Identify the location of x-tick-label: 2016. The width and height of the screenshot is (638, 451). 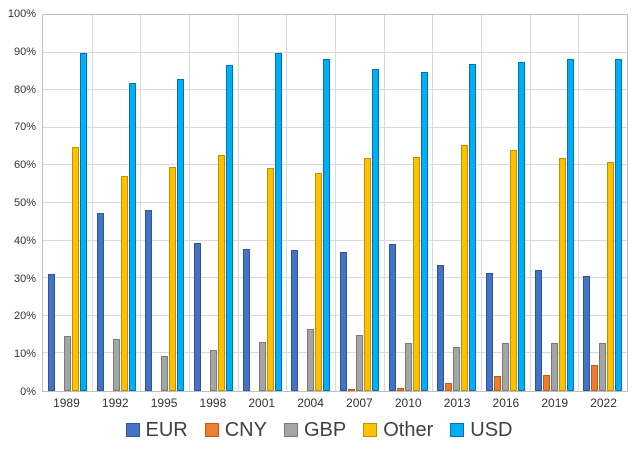
(506, 403).